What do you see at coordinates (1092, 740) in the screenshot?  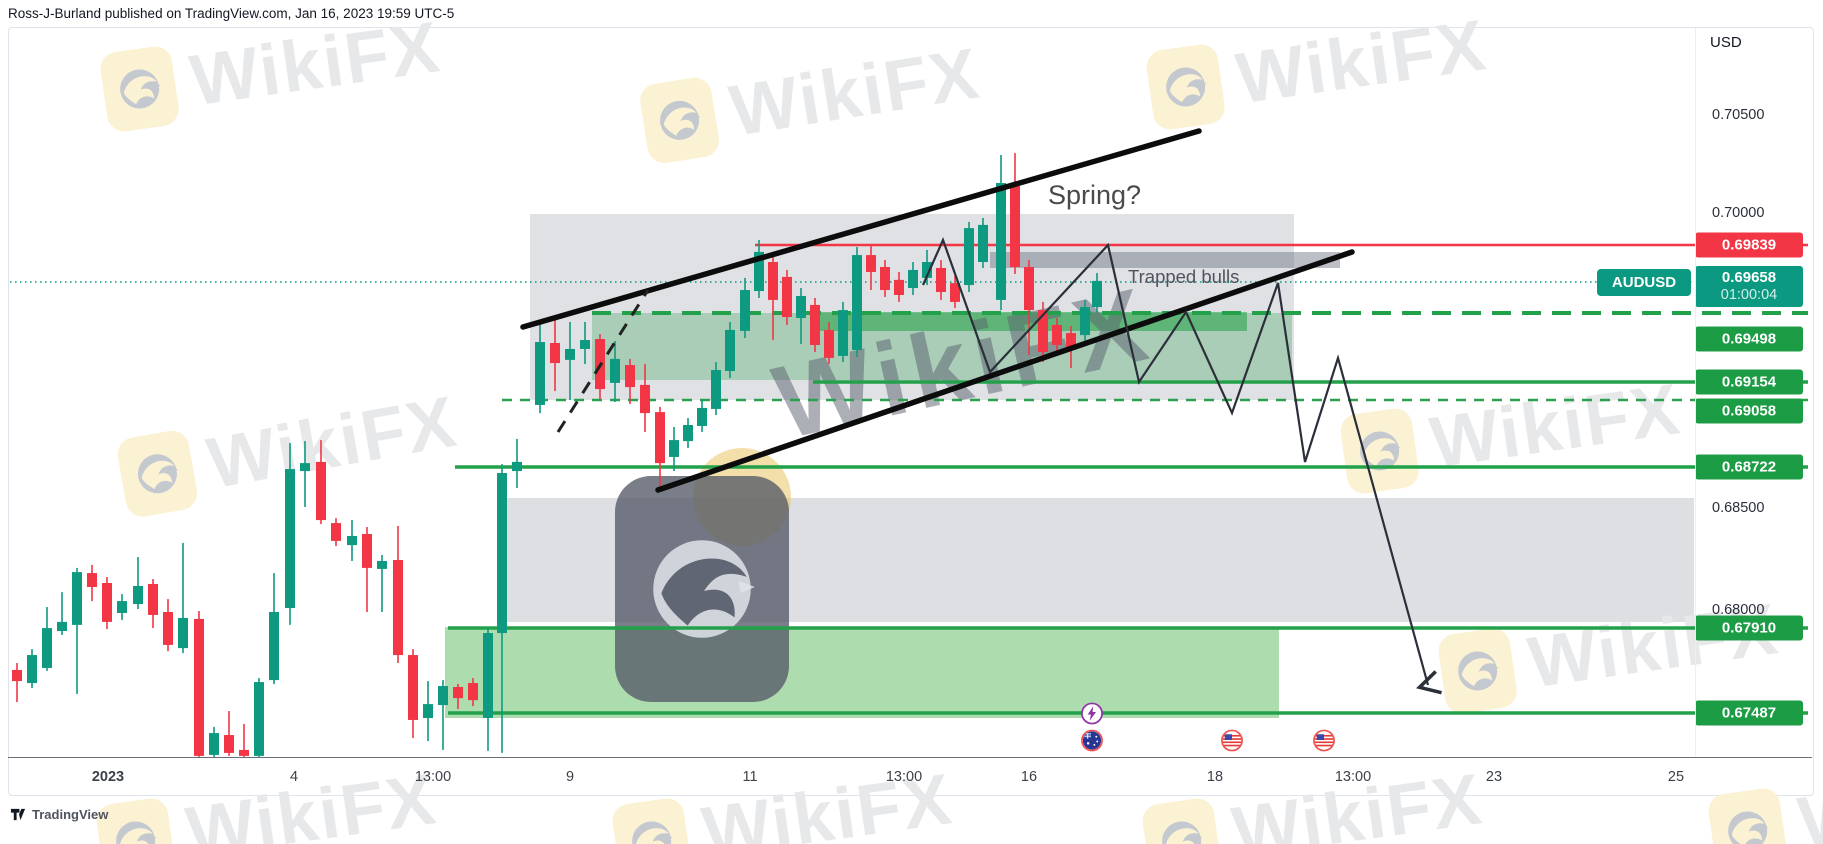 I see `australia-flag-icon` at bounding box center [1092, 740].